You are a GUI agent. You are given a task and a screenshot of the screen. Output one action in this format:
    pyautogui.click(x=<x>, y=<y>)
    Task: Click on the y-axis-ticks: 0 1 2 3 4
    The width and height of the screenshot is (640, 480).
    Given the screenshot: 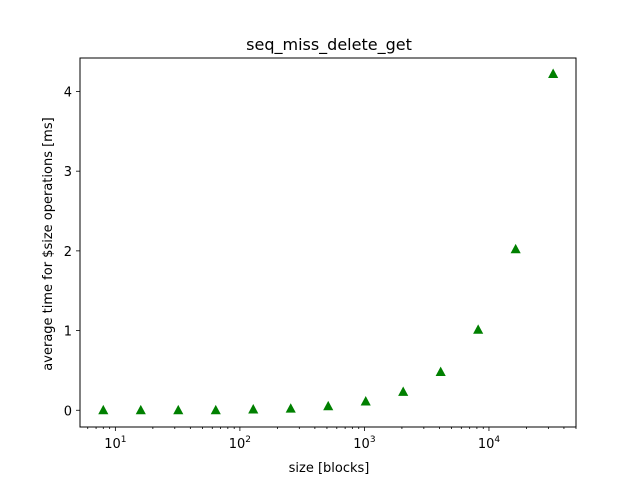 What is the action you would take?
    pyautogui.click(x=72, y=252)
    